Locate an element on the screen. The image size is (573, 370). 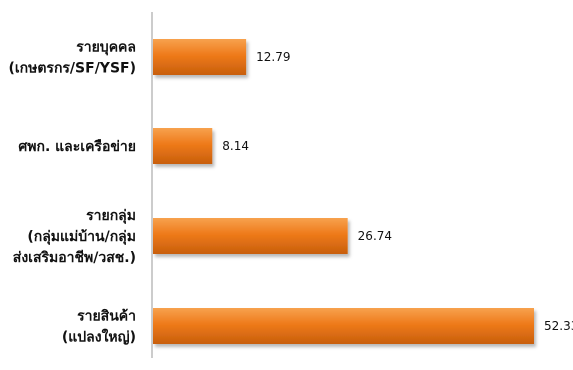
category-label-1-line-0: ศพก. และเครือข่าย is located at coordinates (77, 147).